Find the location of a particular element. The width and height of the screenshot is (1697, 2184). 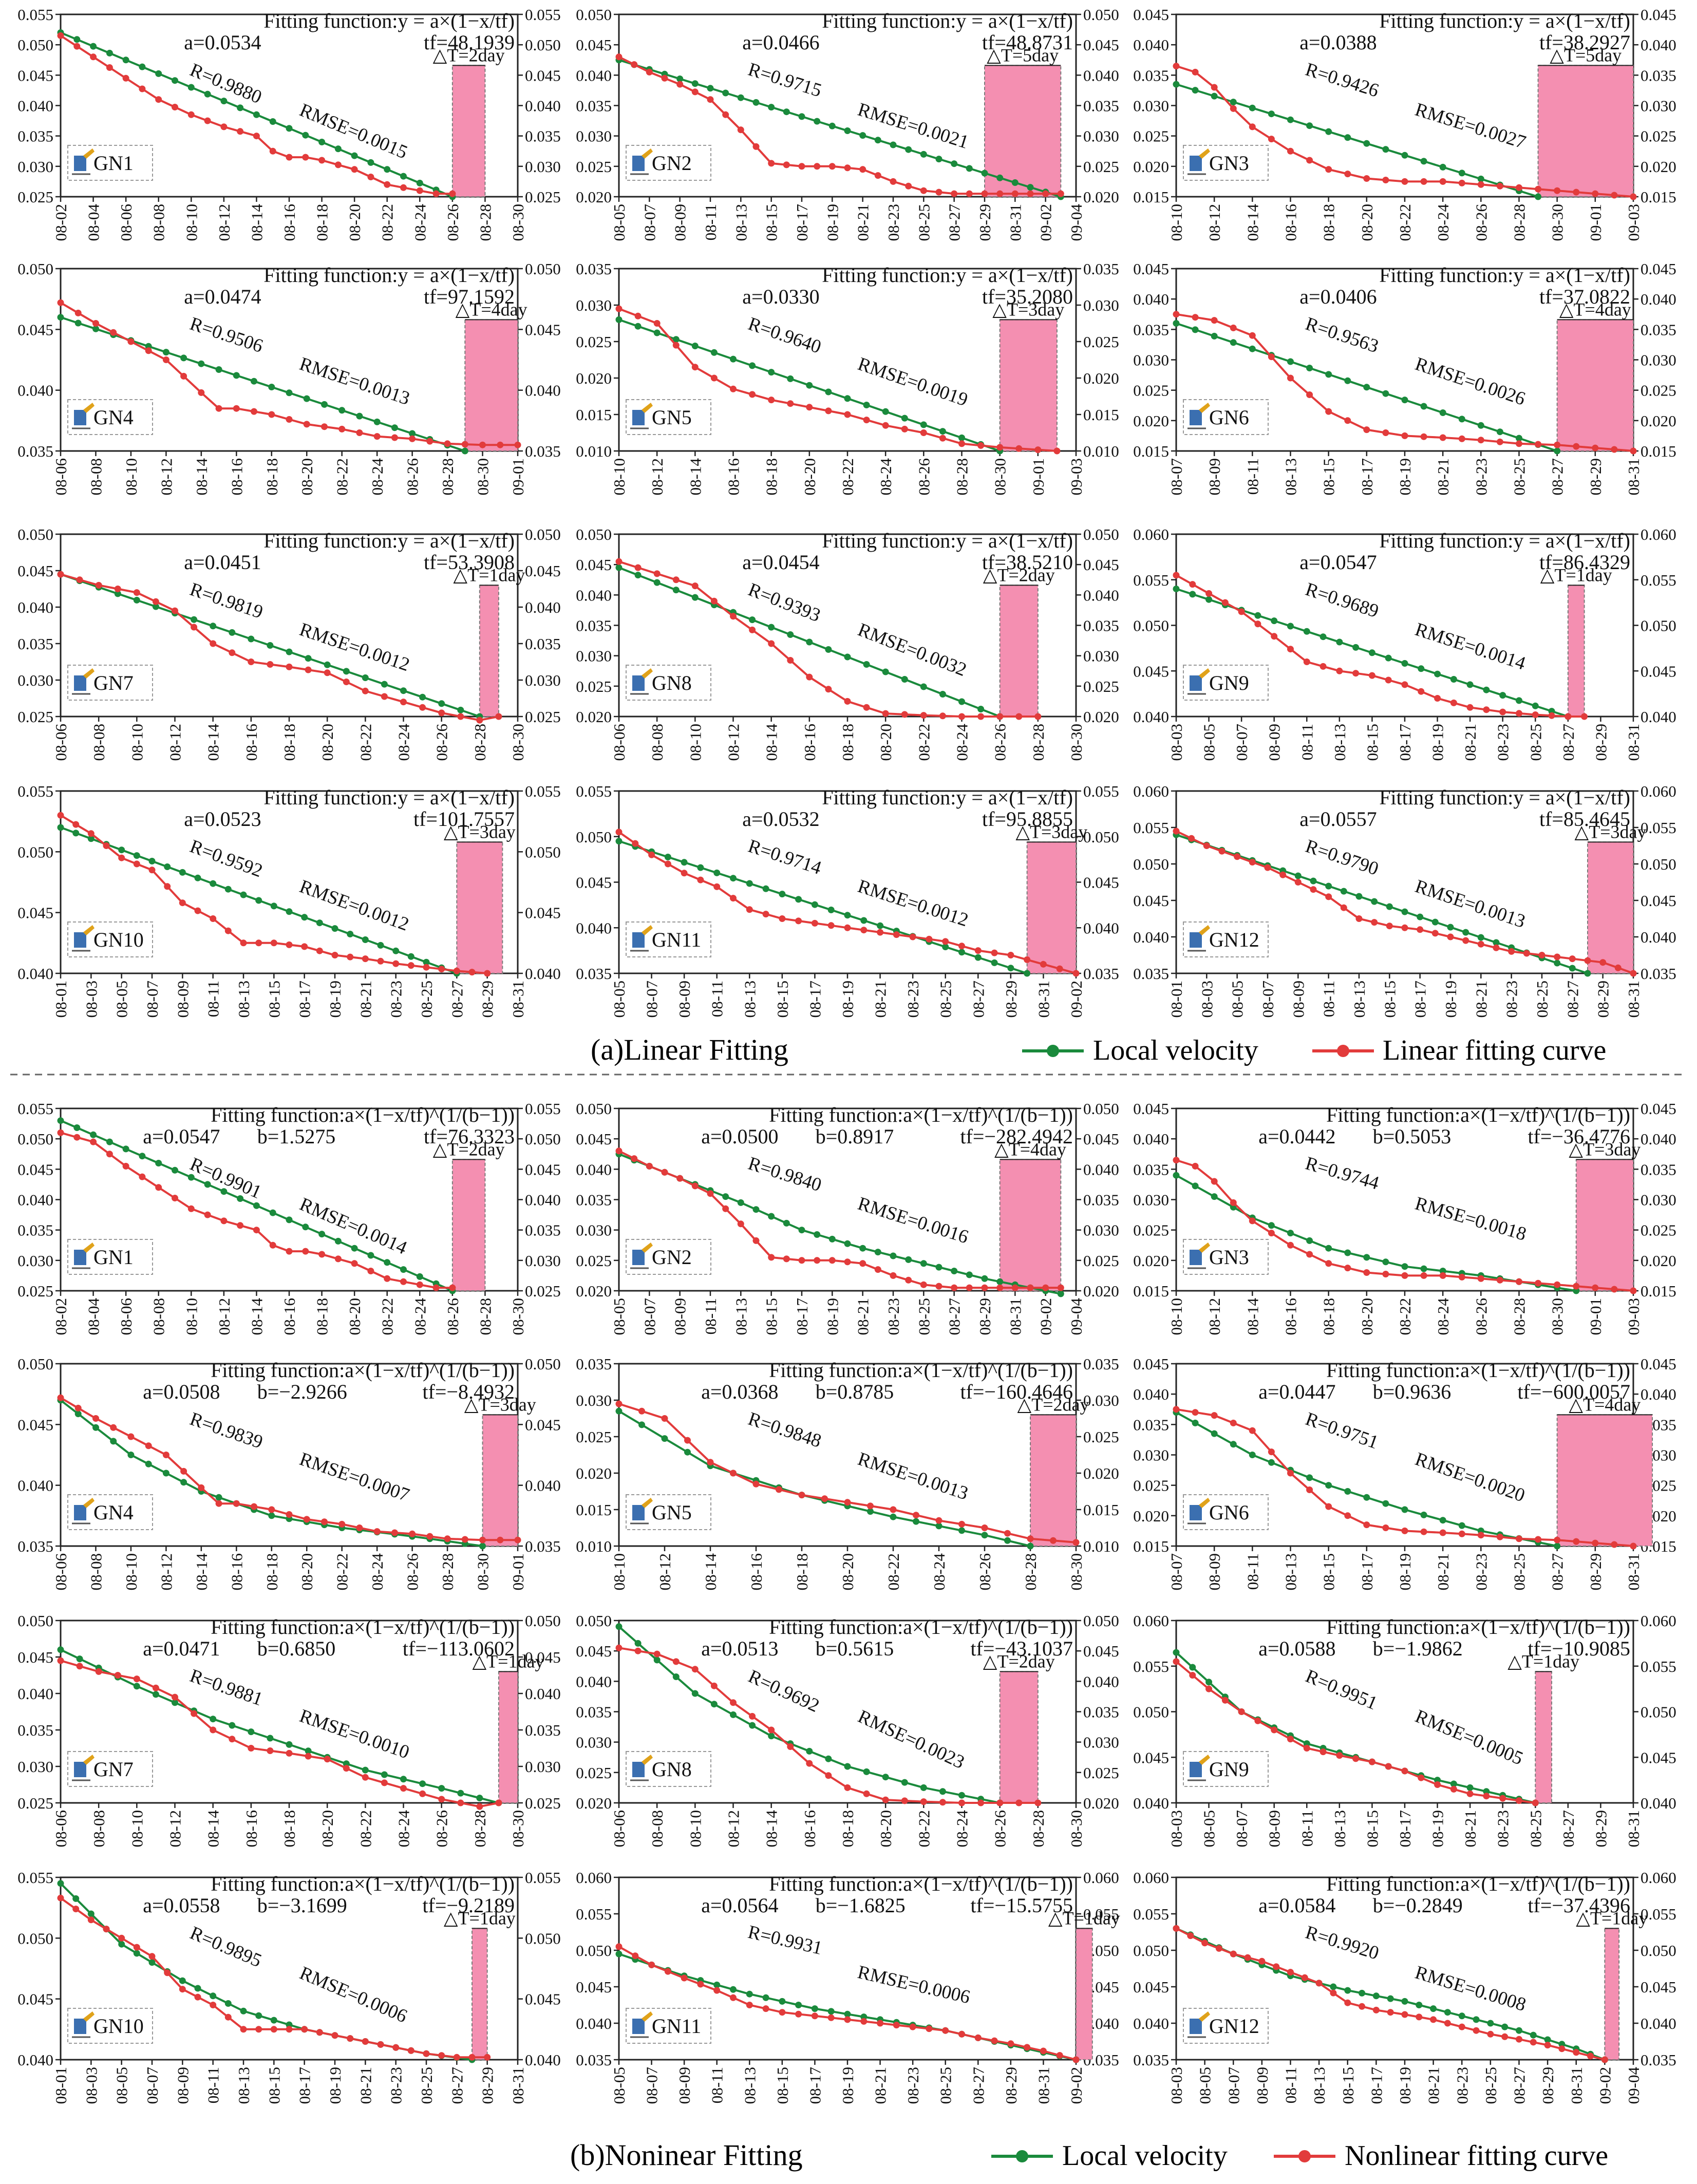

rmse-label: RMSE=0.0014 is located at coordinates (1470, 646).